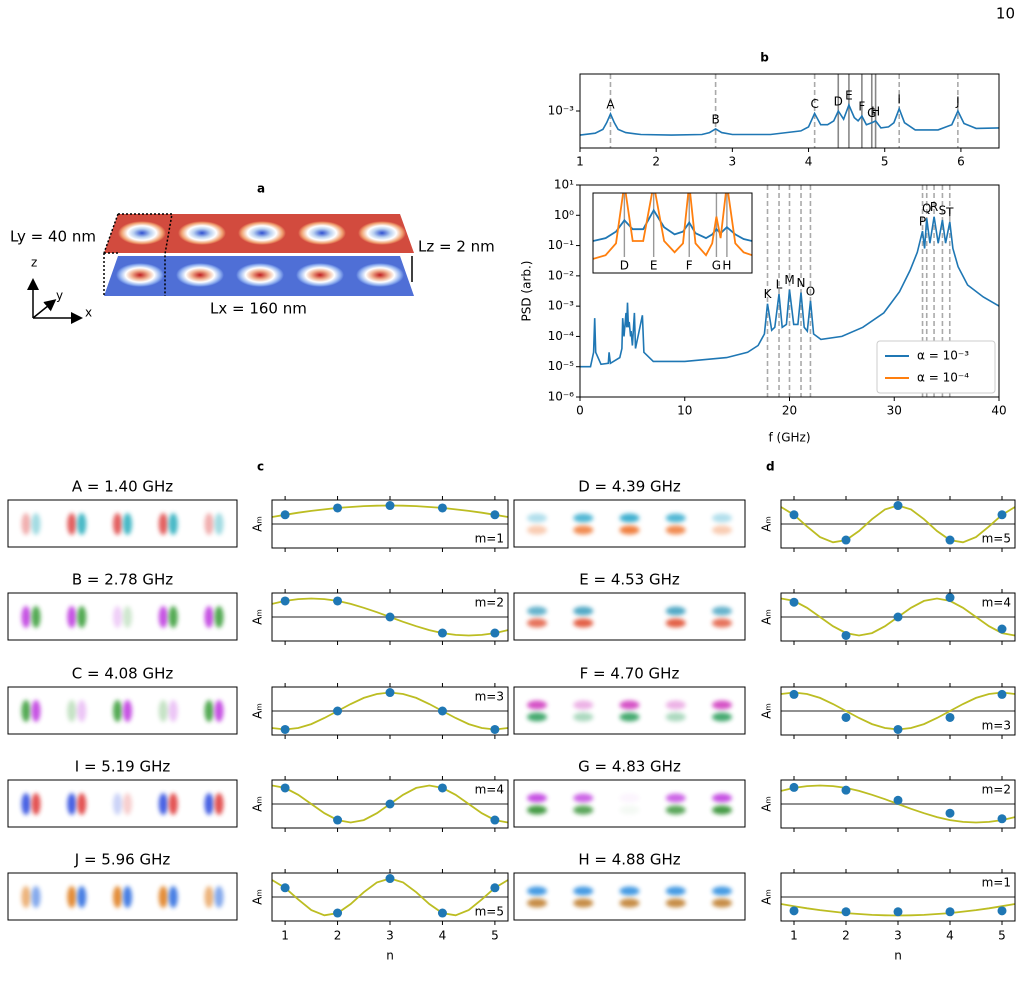 The image size is (1025, 984). What do you see at coordinates (715, 119) in the screenshot?
I see `peak-label: B` at bounding box center [715, 119].